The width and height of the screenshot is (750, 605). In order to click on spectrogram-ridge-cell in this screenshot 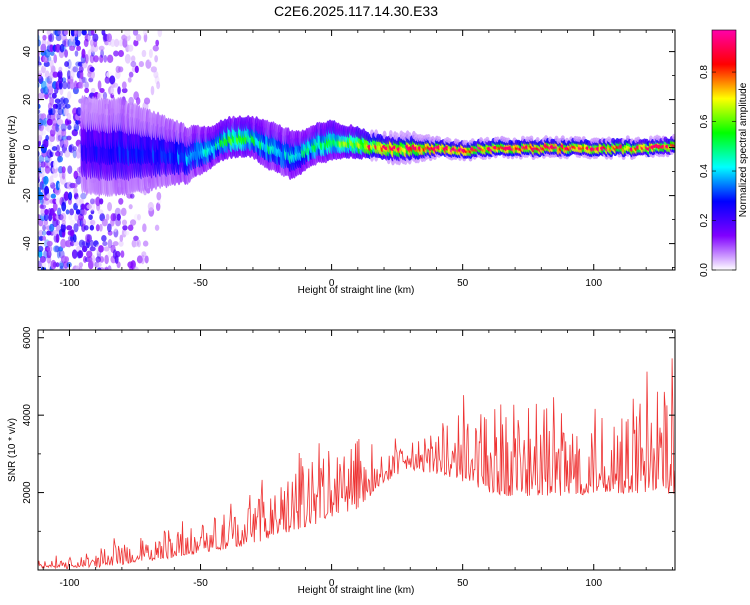, I will do `click(673, 136)`.